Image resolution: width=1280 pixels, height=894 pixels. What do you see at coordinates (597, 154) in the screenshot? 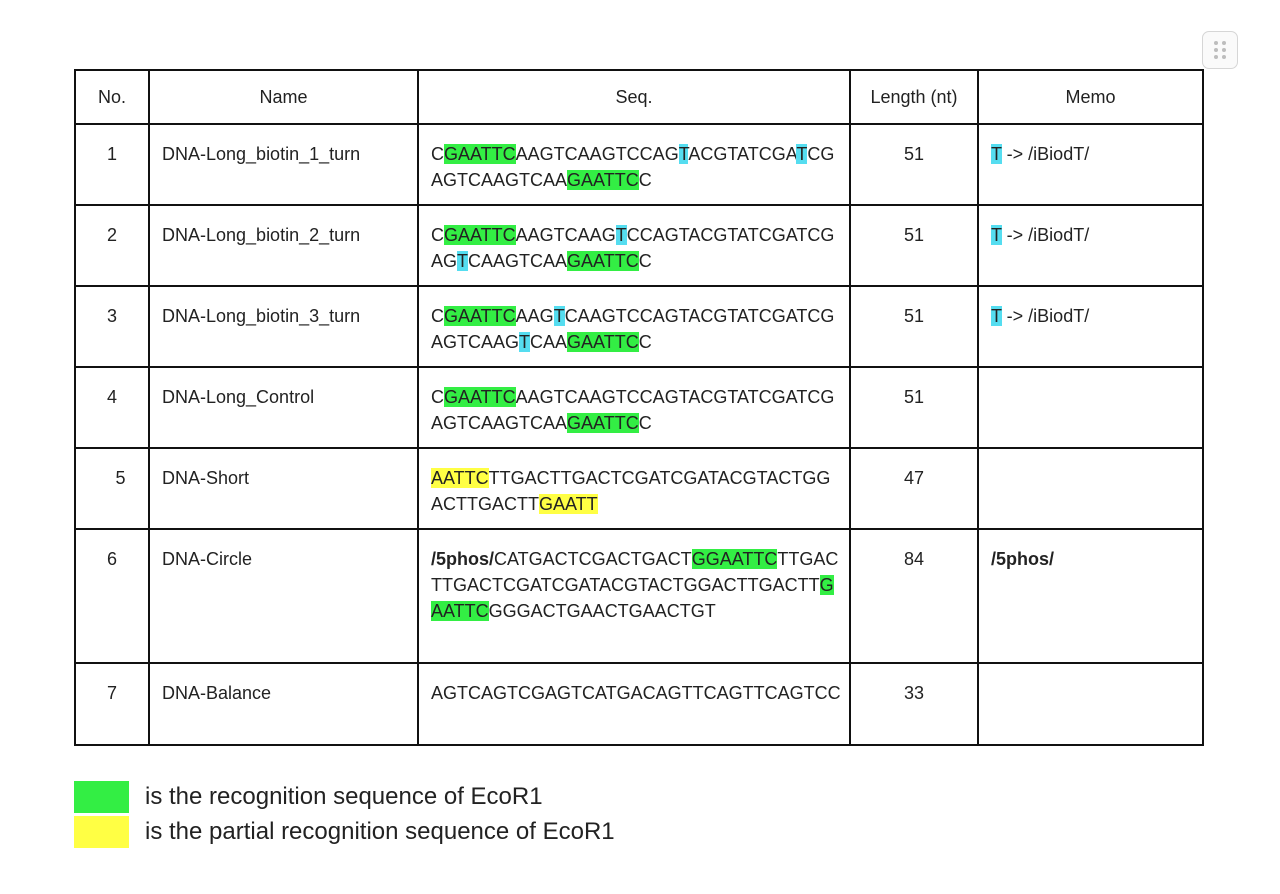
I see `sequence-segment: AAGTCAAGTCCAG` at bounding box center [597, 154].